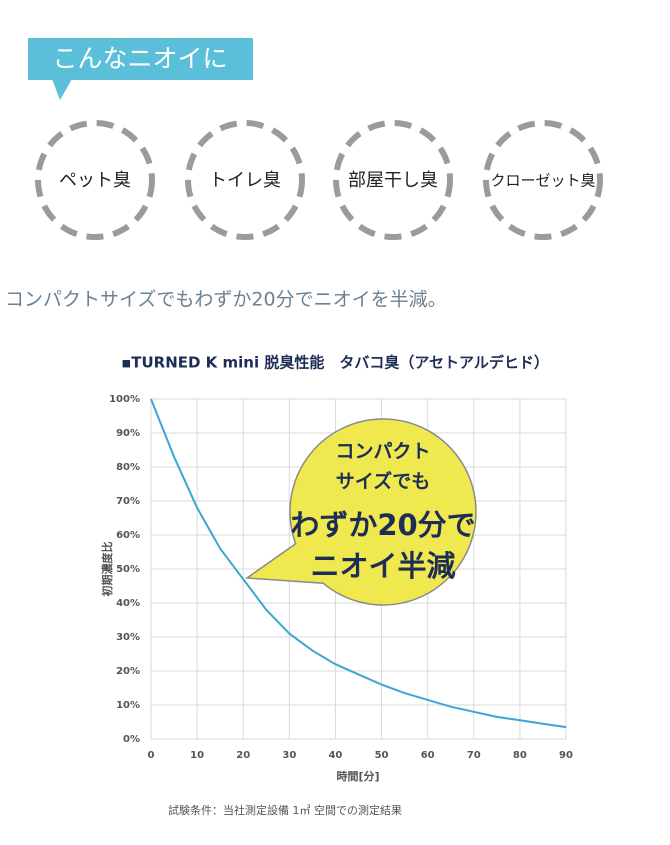 Image resolution: width=670 pixels, height=845 pixels. I want to click on callout-bubble, so click(360, 512).